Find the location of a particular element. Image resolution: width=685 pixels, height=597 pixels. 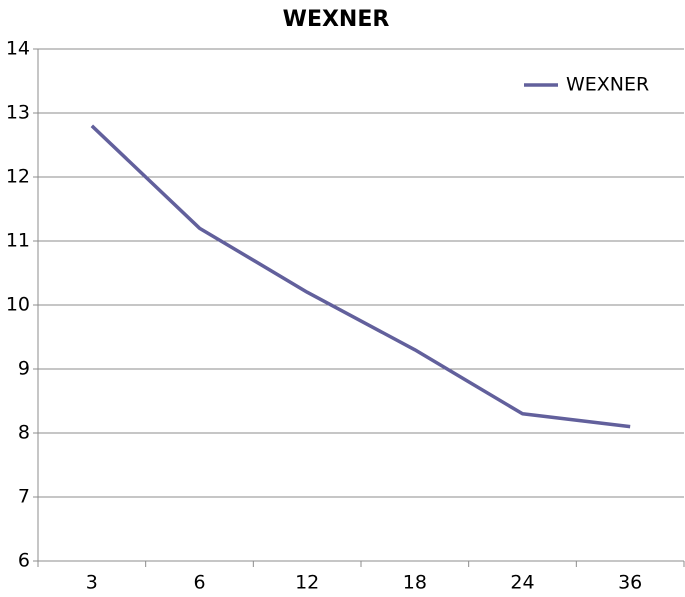

y-tick-label: 8 is located at coordinates (24, 433).